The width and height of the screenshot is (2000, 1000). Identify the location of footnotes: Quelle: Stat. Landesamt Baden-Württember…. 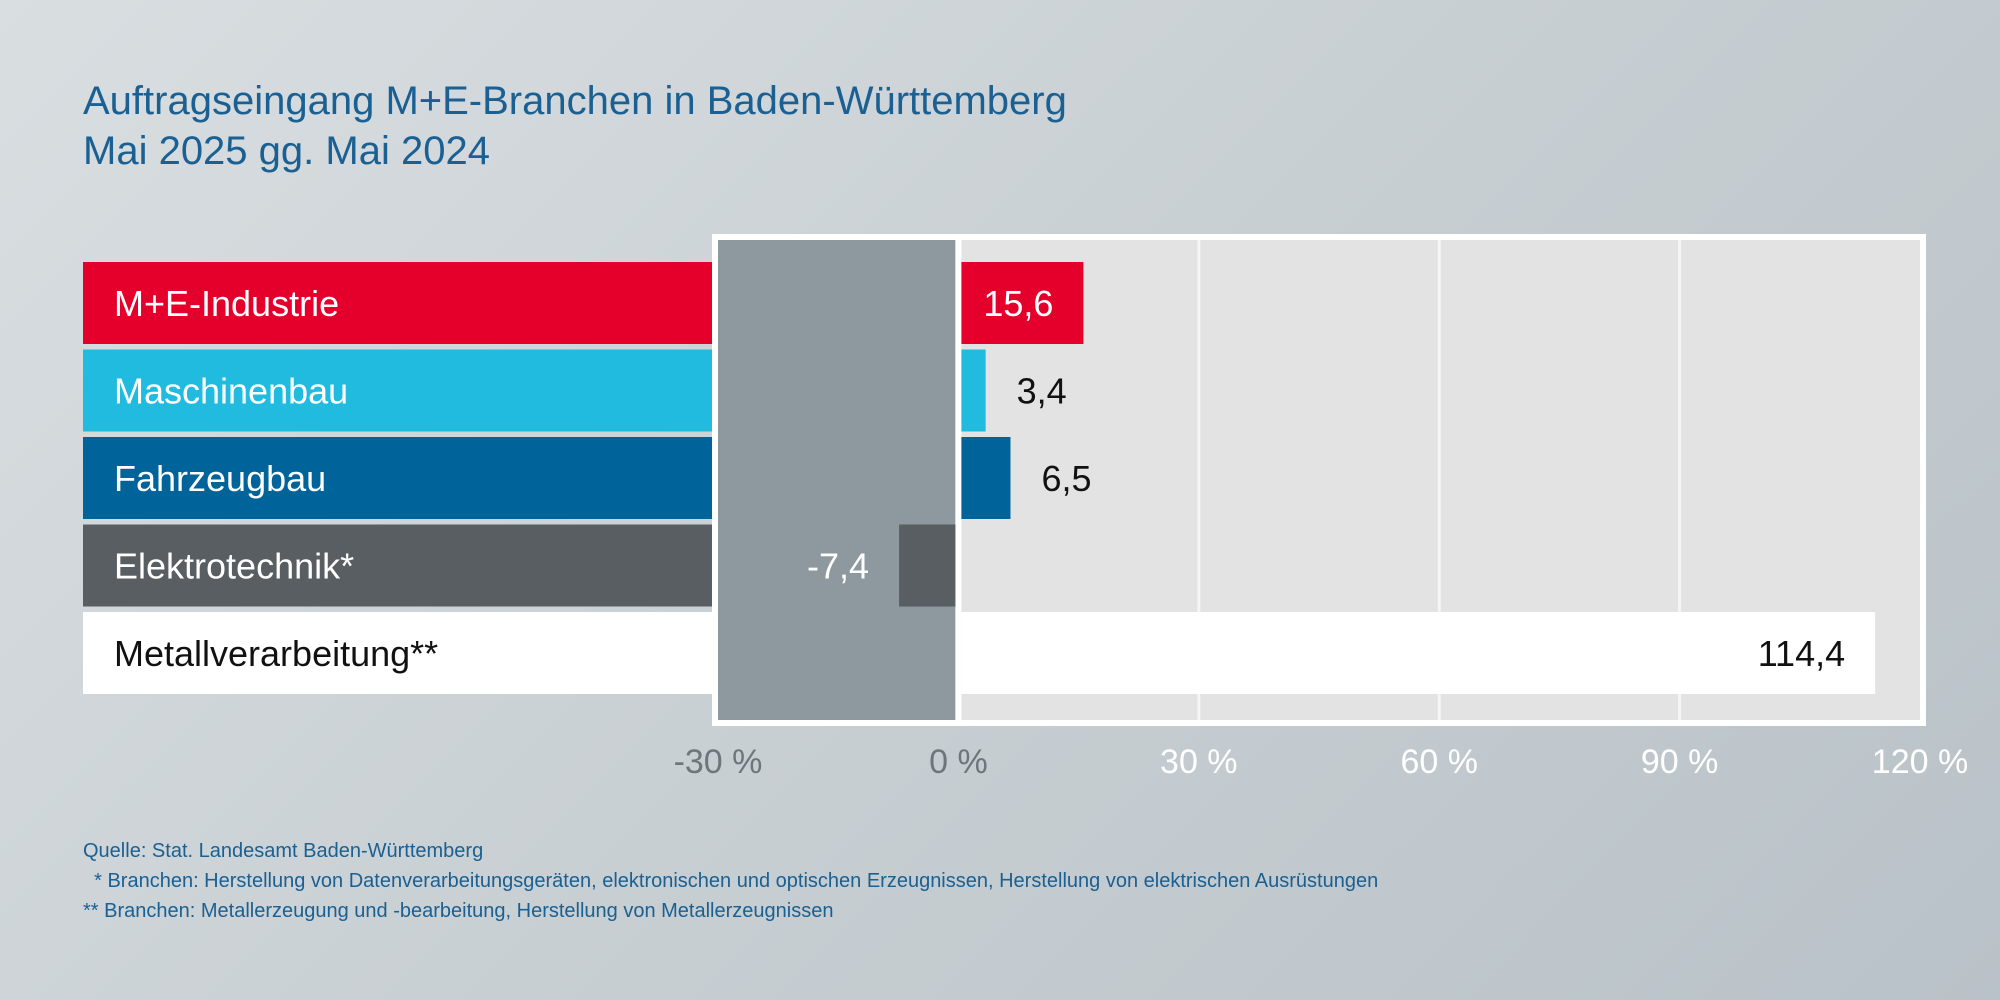
(730, 881).